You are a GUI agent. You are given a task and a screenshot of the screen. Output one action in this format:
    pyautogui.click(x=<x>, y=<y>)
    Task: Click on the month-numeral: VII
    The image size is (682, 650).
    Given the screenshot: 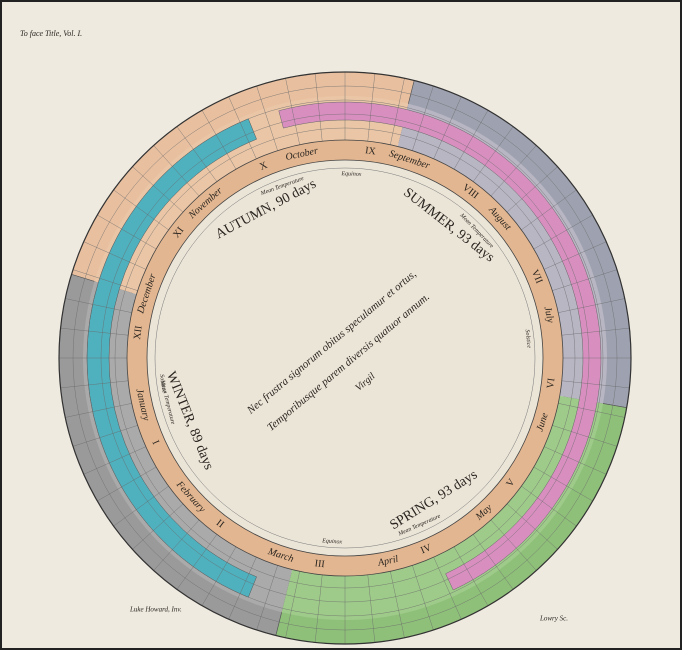 What is the action you would take?
    pyautogui.click(x=537, y=276)
    